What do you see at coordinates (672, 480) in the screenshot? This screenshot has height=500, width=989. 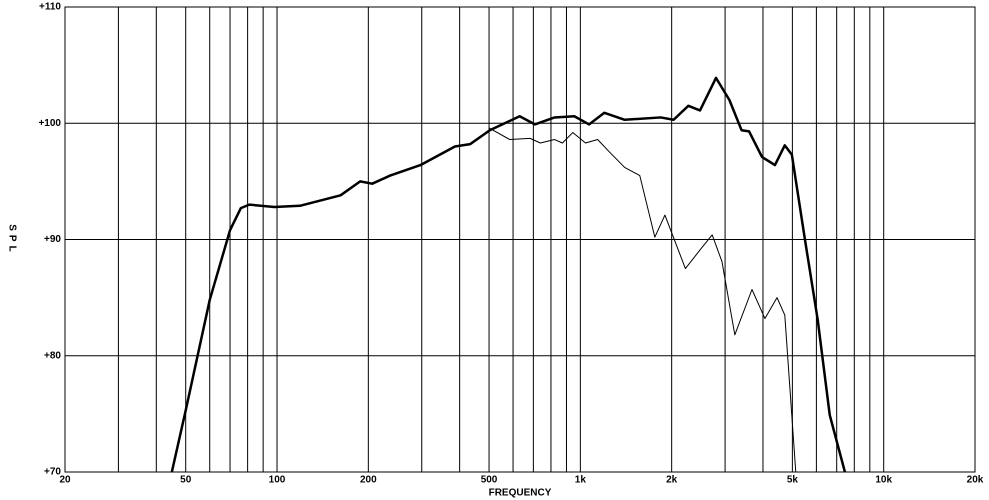 I see `x-tick-label: 2k` at bounding box center [672, 480].